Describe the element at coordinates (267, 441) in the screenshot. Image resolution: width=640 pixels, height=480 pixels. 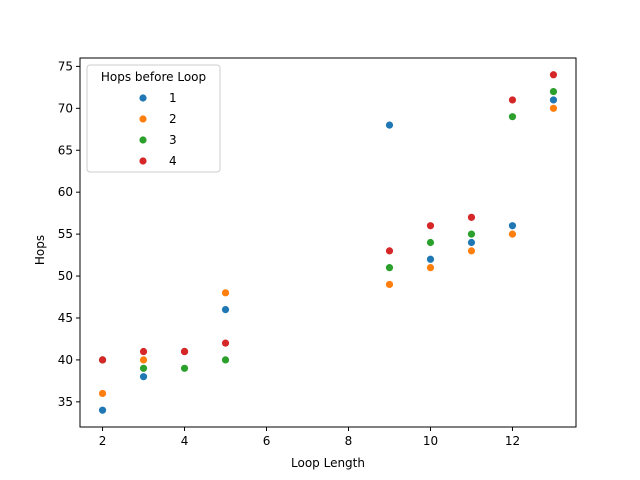
I see `x-tick-label: 6` at that location.